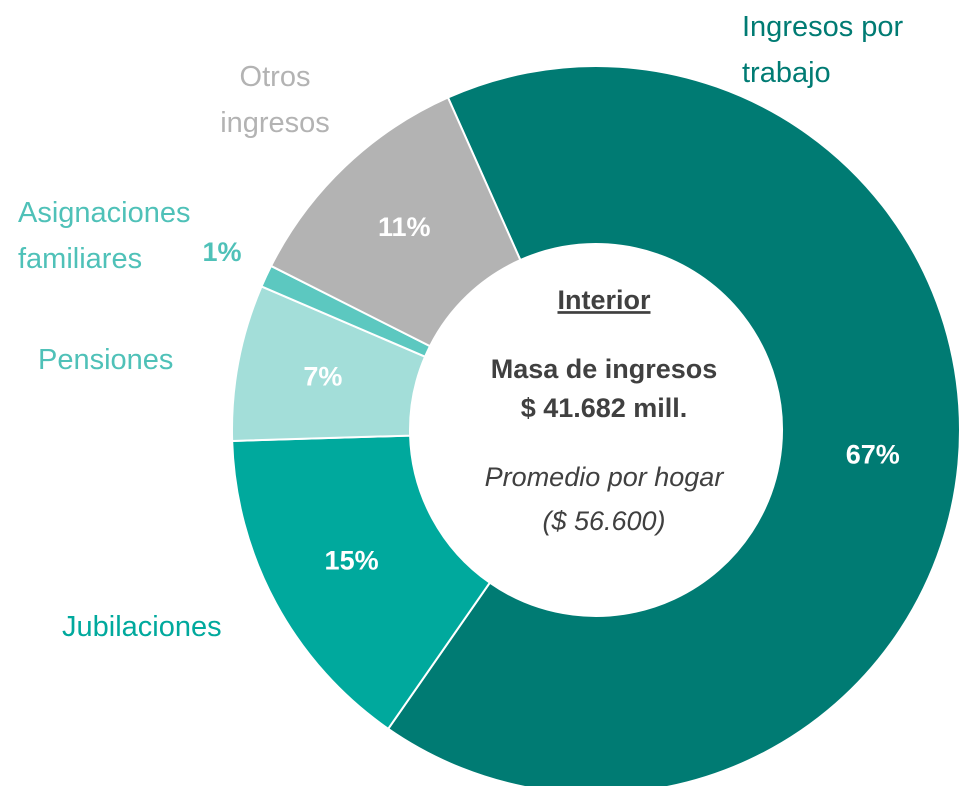  I want to click on center-line: Promedio por hogar, so click(605, 477).